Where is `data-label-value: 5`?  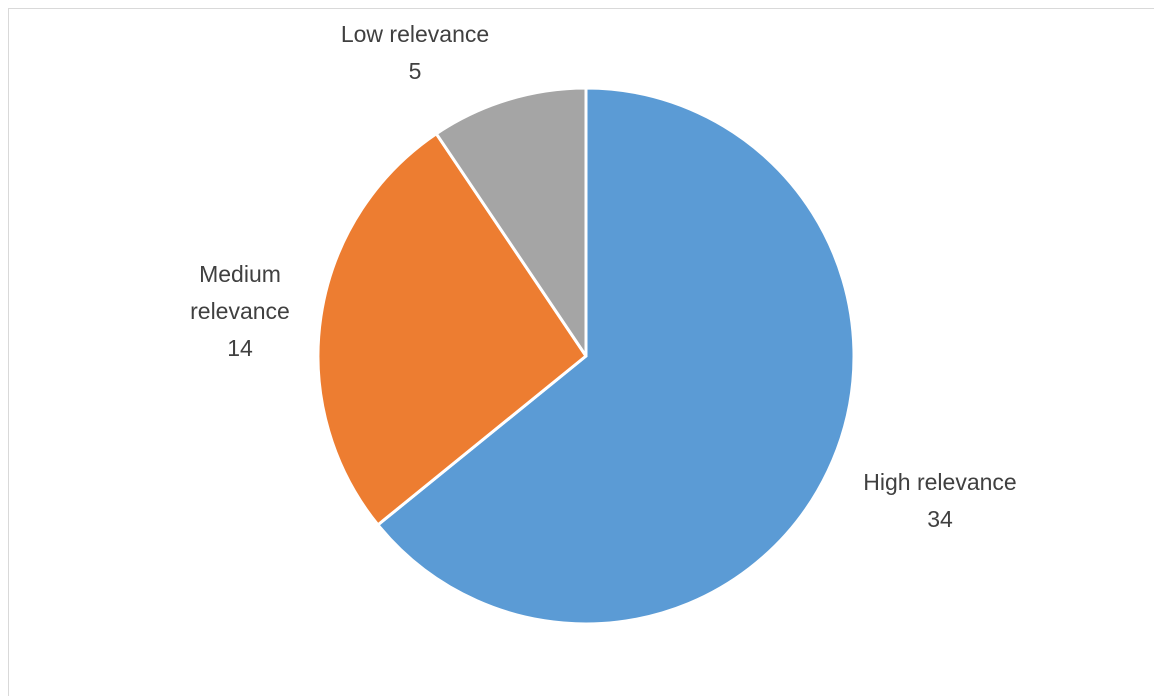 data-label-value: 5 is located at coordinates (415, 71).